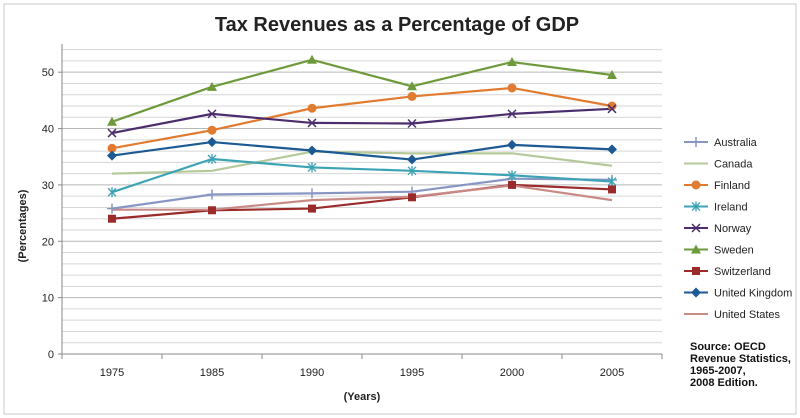 This screenshot has width=800, height=418. Describe the element at coordinates (696, 142) in the screenshot. I see `legend-marker-australia` at that location.